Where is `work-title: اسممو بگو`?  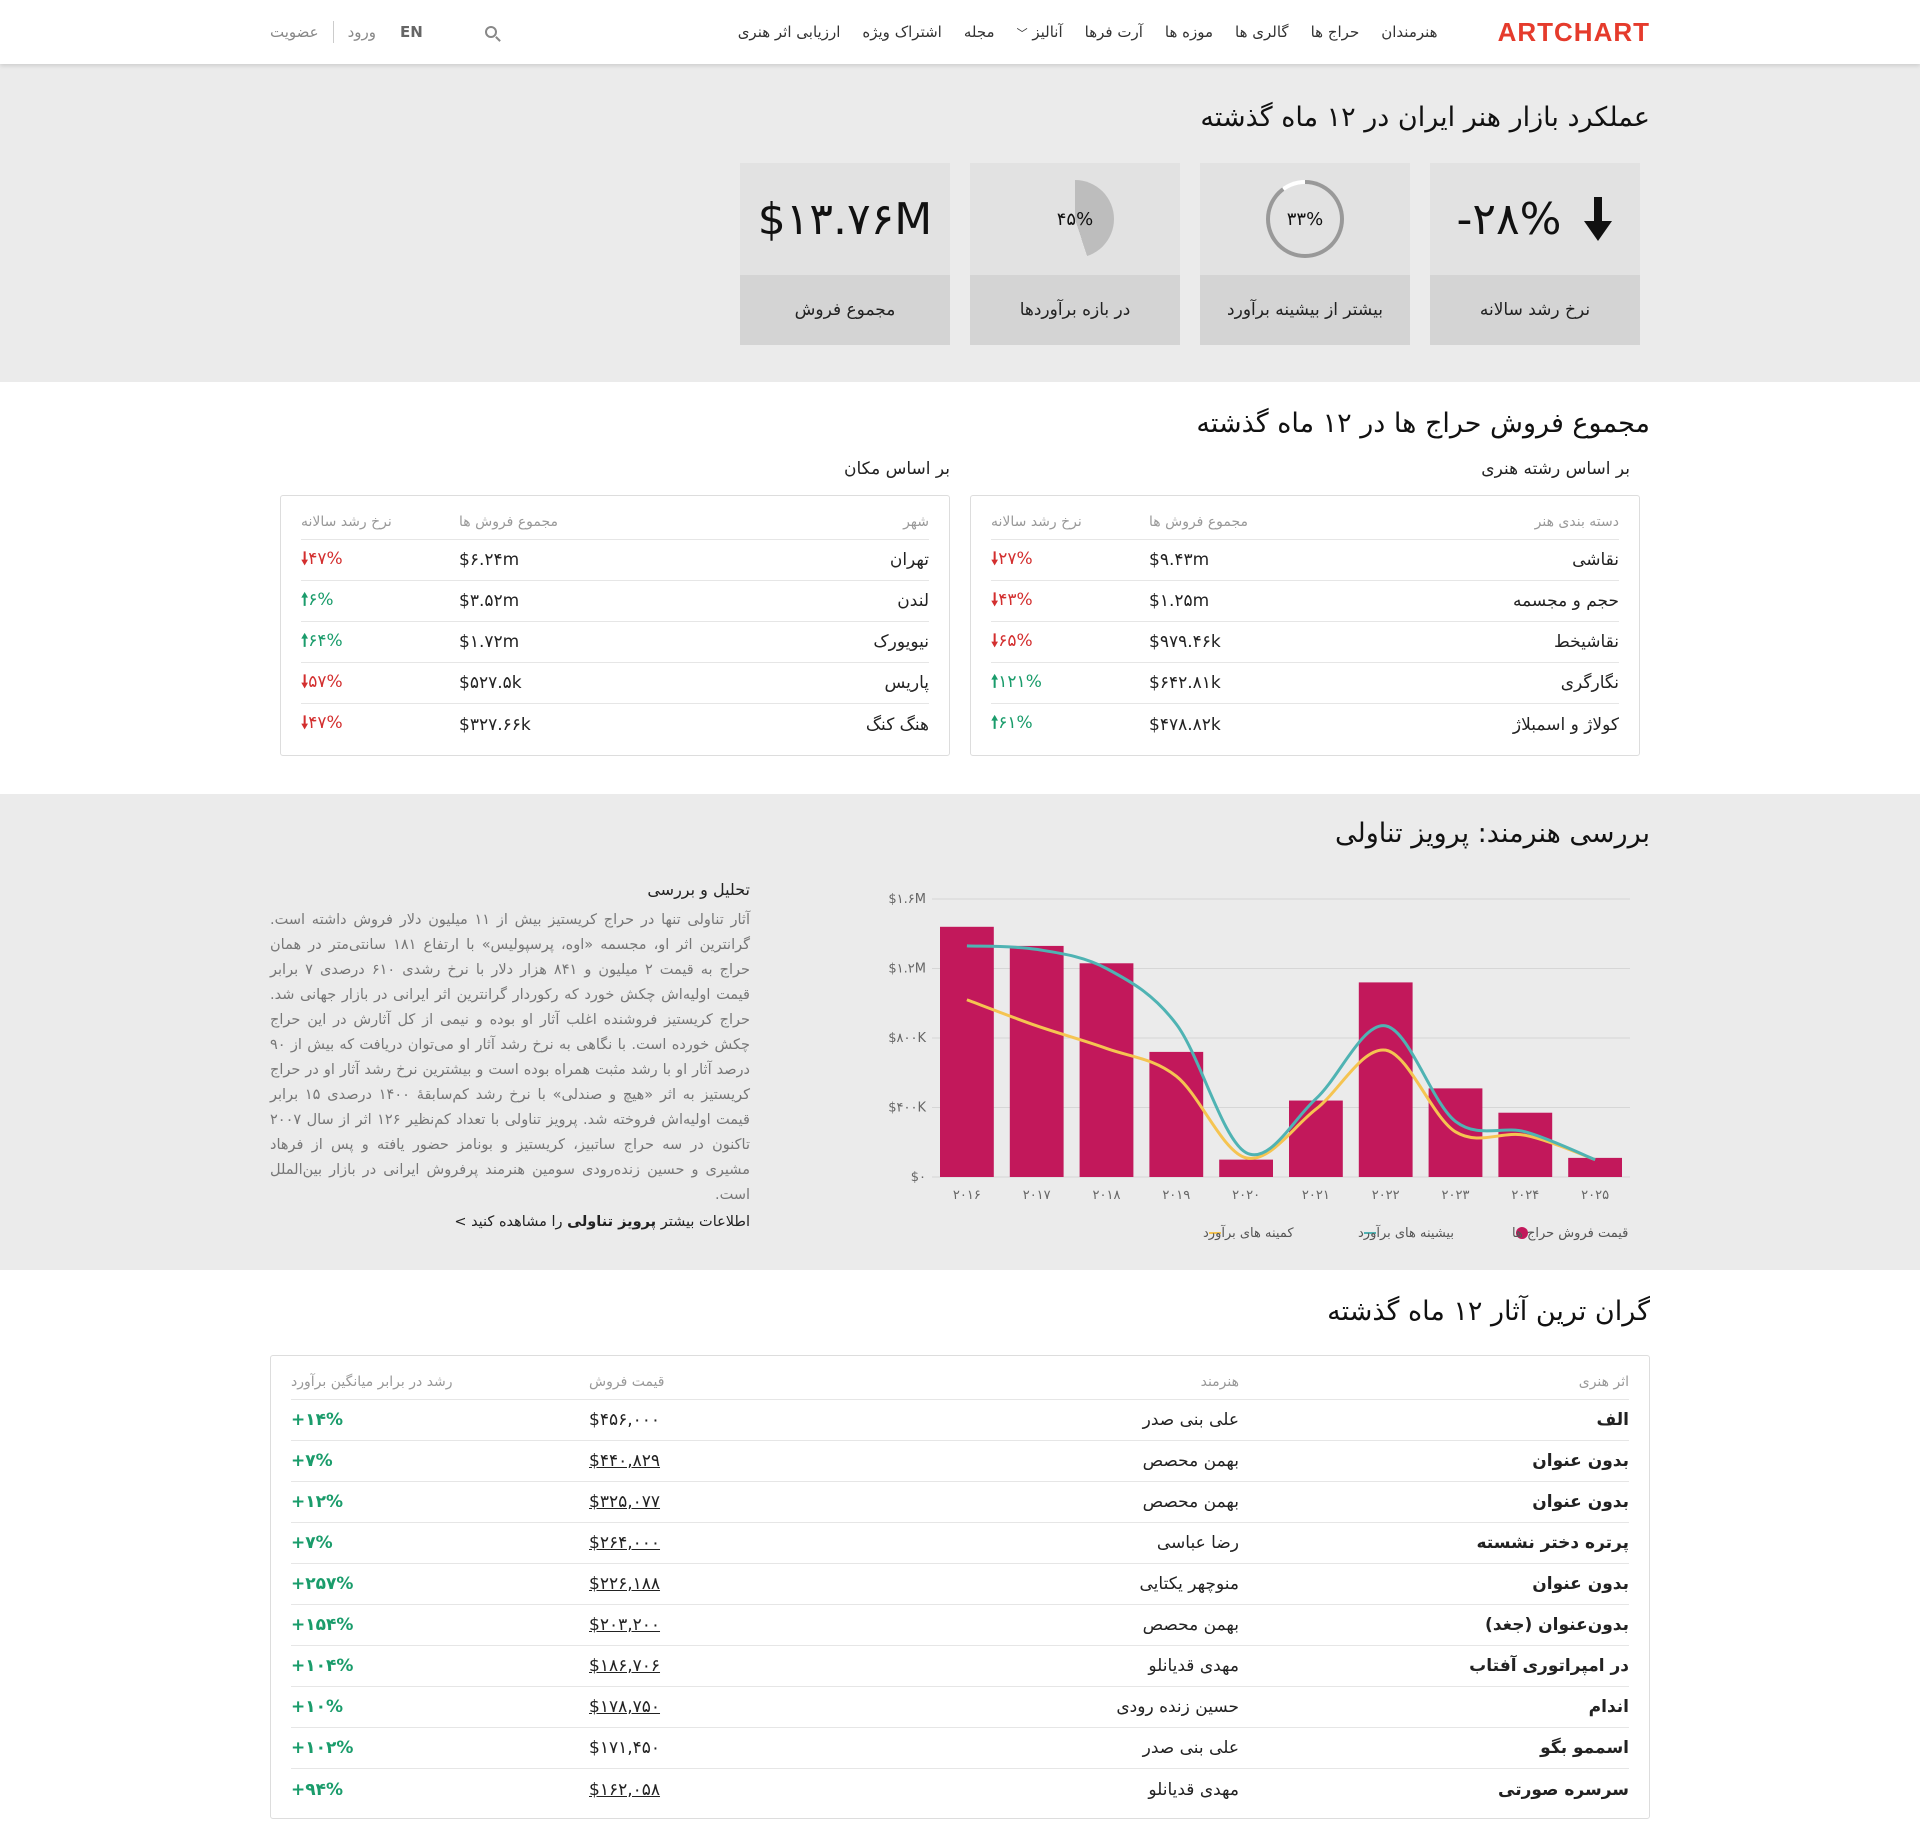
work-title: اسممو بگو is located at coordinates (1584, 1748).